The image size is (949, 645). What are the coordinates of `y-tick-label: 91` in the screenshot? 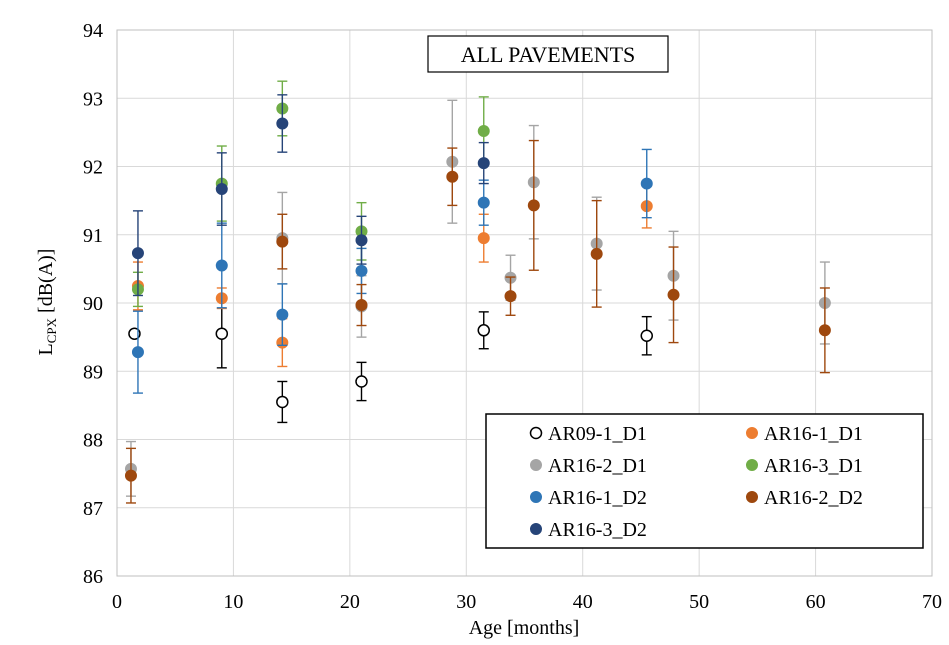 It's located at (93, 236).